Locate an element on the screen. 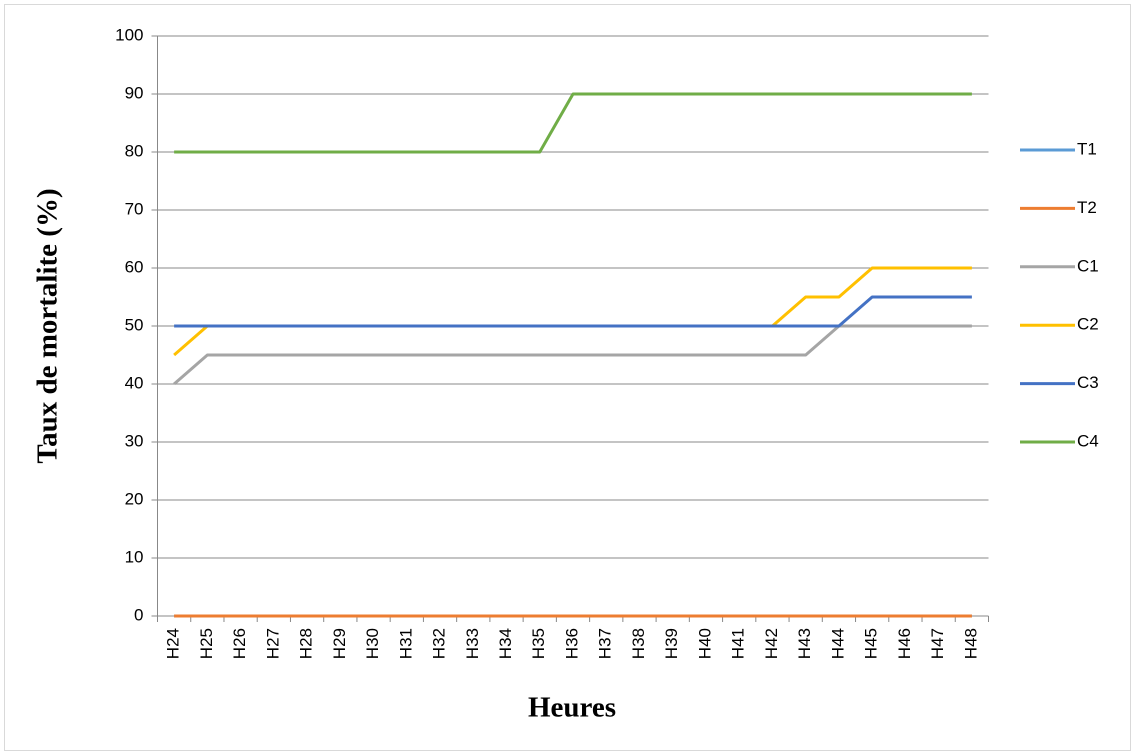 Image resolution: width=1136 pixels, height=756 pixels. x-tick-label: H24 is located at coordinates (173, 643).